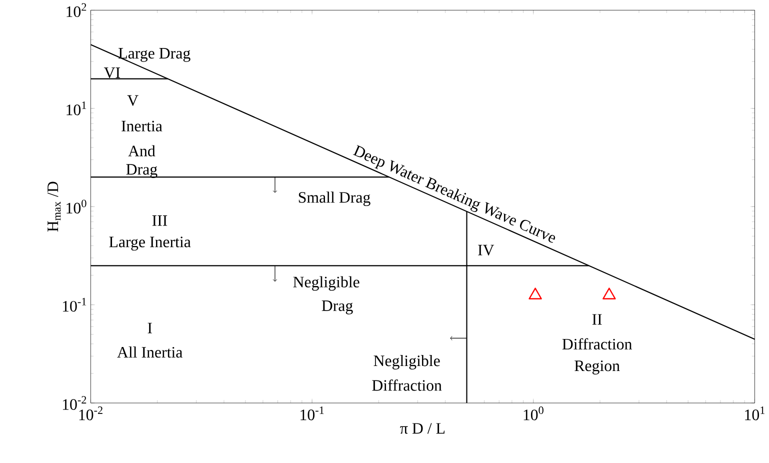 This screenshot has height=463, width=769. Describe the element at coordinates (486, 250) in the screenshot. I see `annotation: IV` at that location.